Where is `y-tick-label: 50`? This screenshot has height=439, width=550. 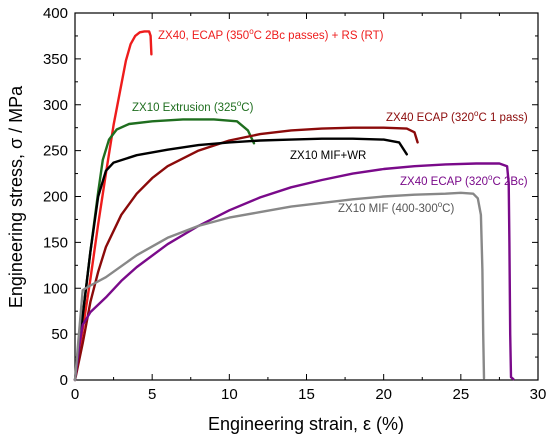 y-tick-label: 50 is located at coordinates (59, 334).